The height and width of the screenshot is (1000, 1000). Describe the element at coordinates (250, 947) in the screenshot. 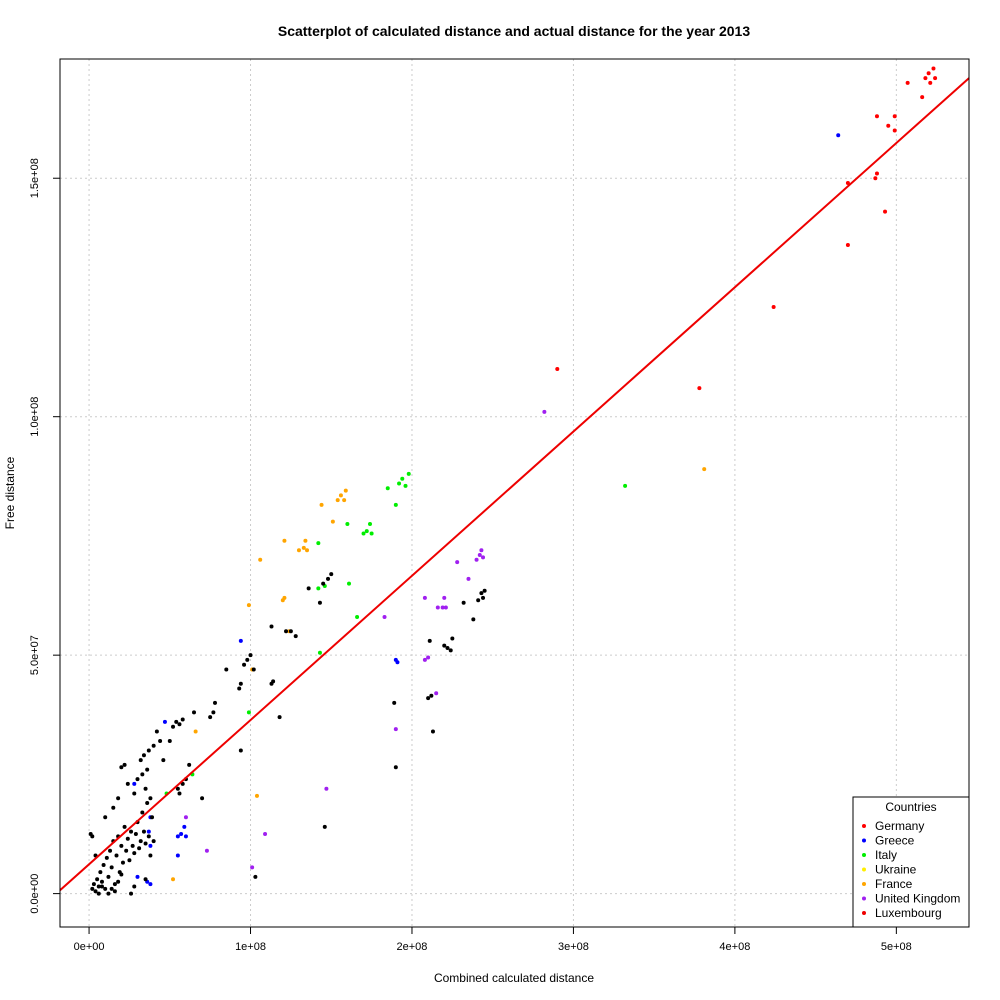

I see `x-tick-label: 1e+08` at that location.